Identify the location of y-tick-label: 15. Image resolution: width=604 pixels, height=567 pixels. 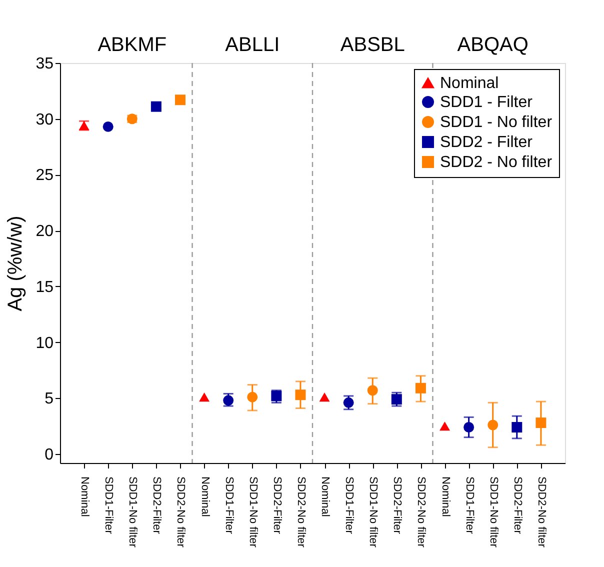
(45, 287).